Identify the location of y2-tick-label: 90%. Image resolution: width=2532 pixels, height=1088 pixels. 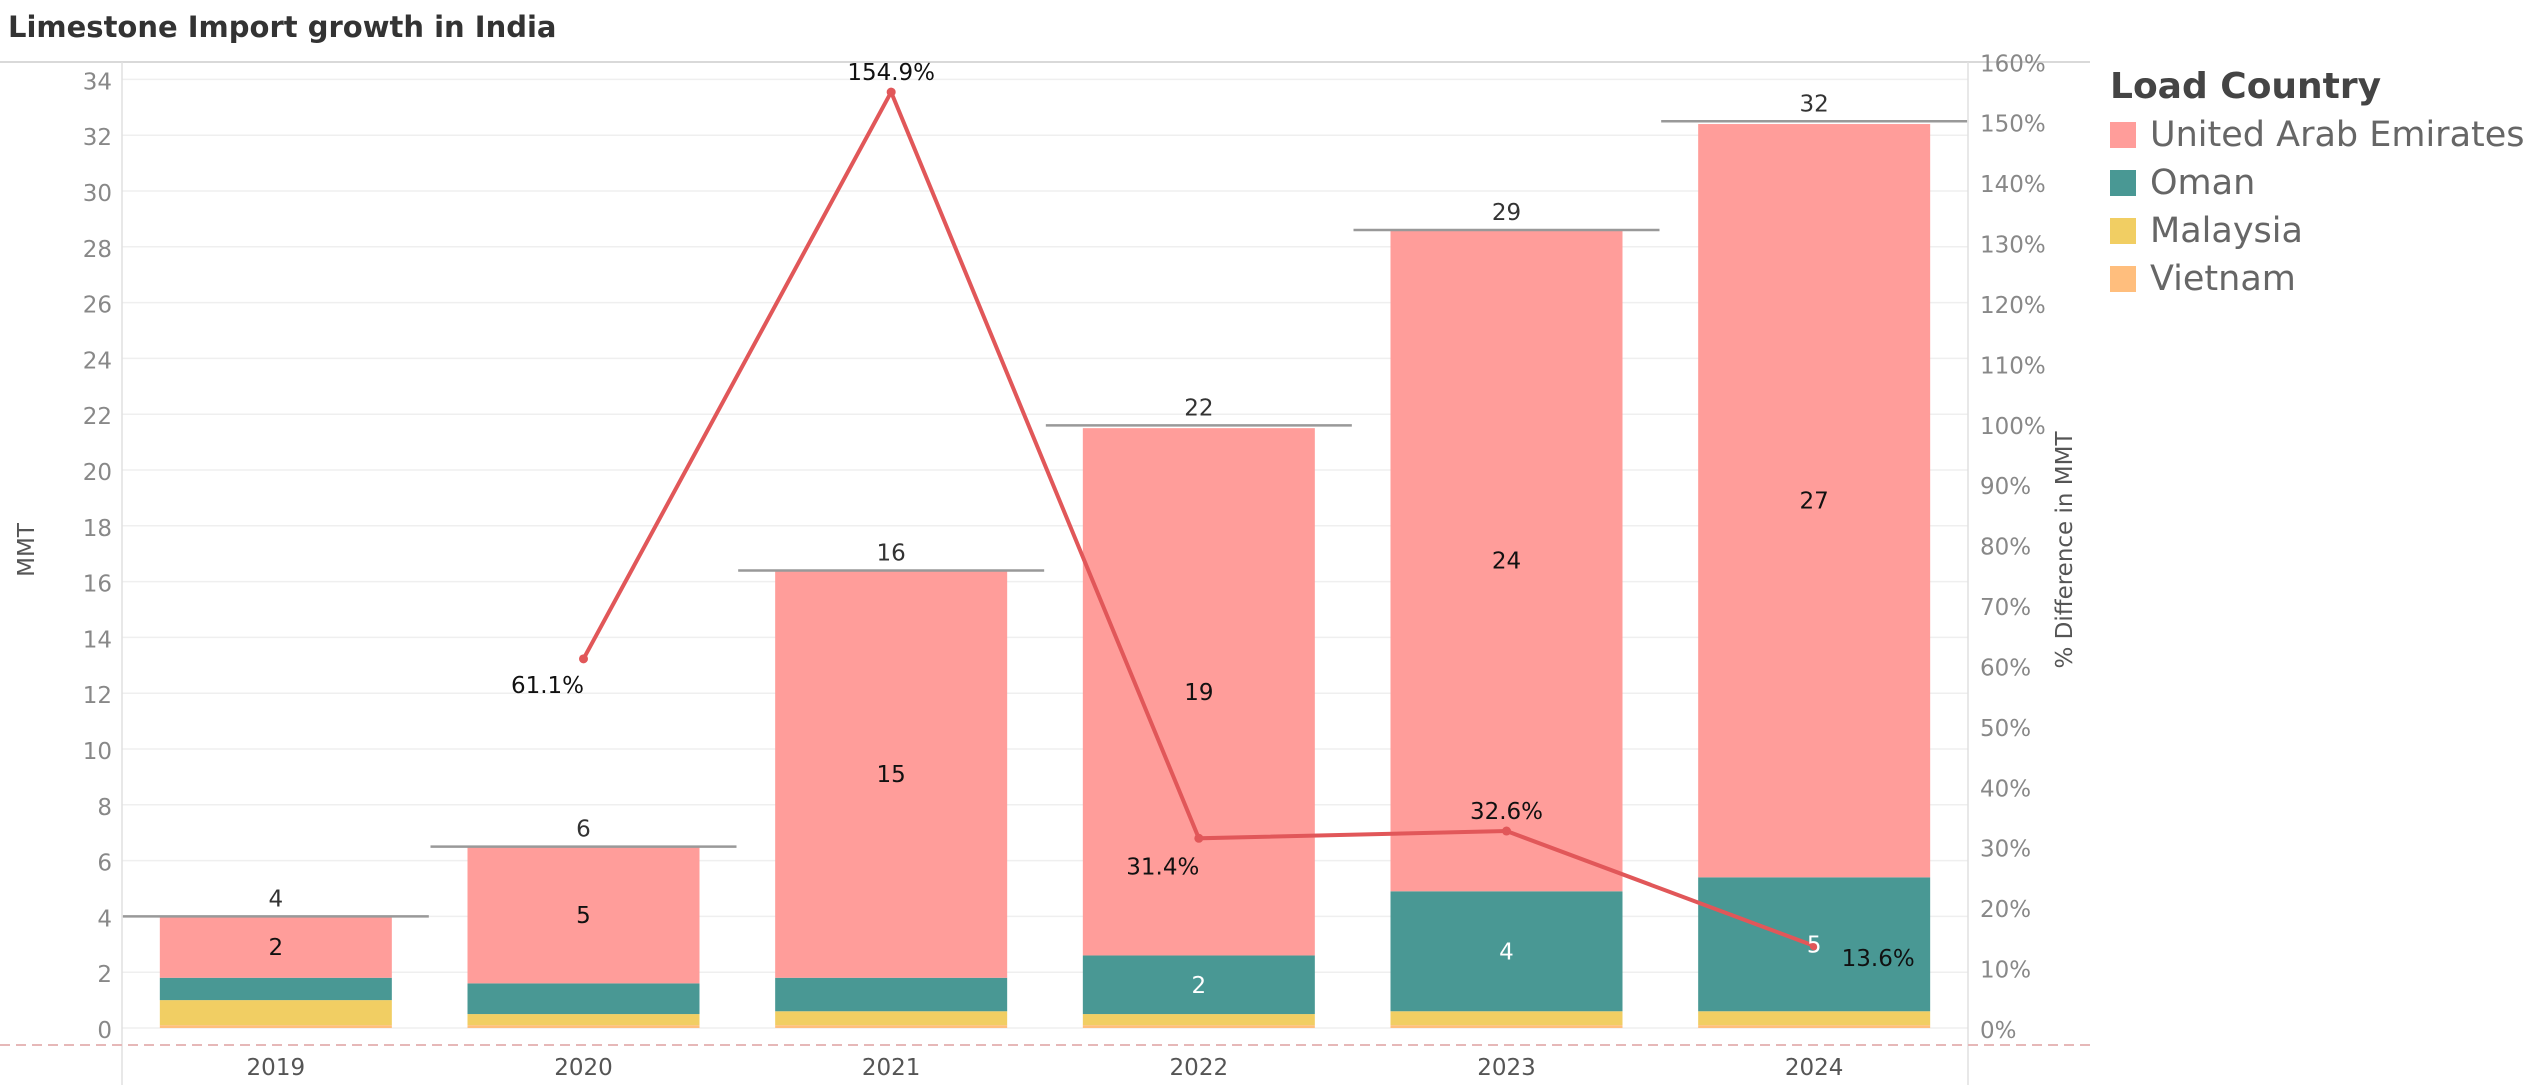
(2005, 487).